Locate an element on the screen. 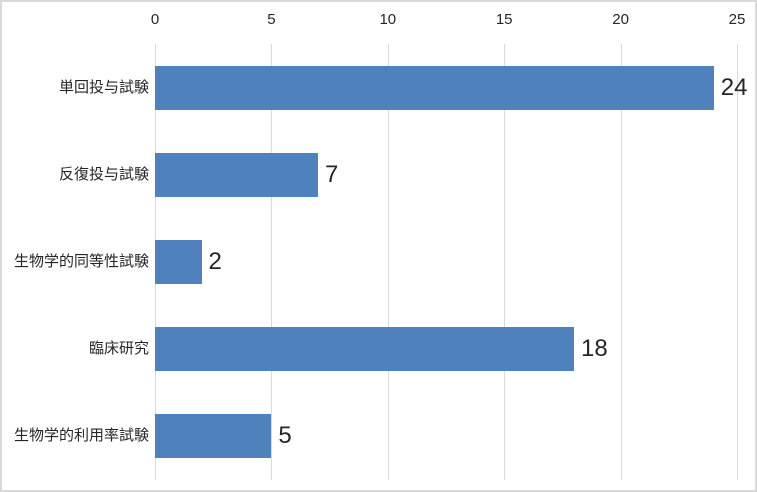 This screenshot has height=492, width=757. x-tick-label: 25 is located at coordinates (737, 19).